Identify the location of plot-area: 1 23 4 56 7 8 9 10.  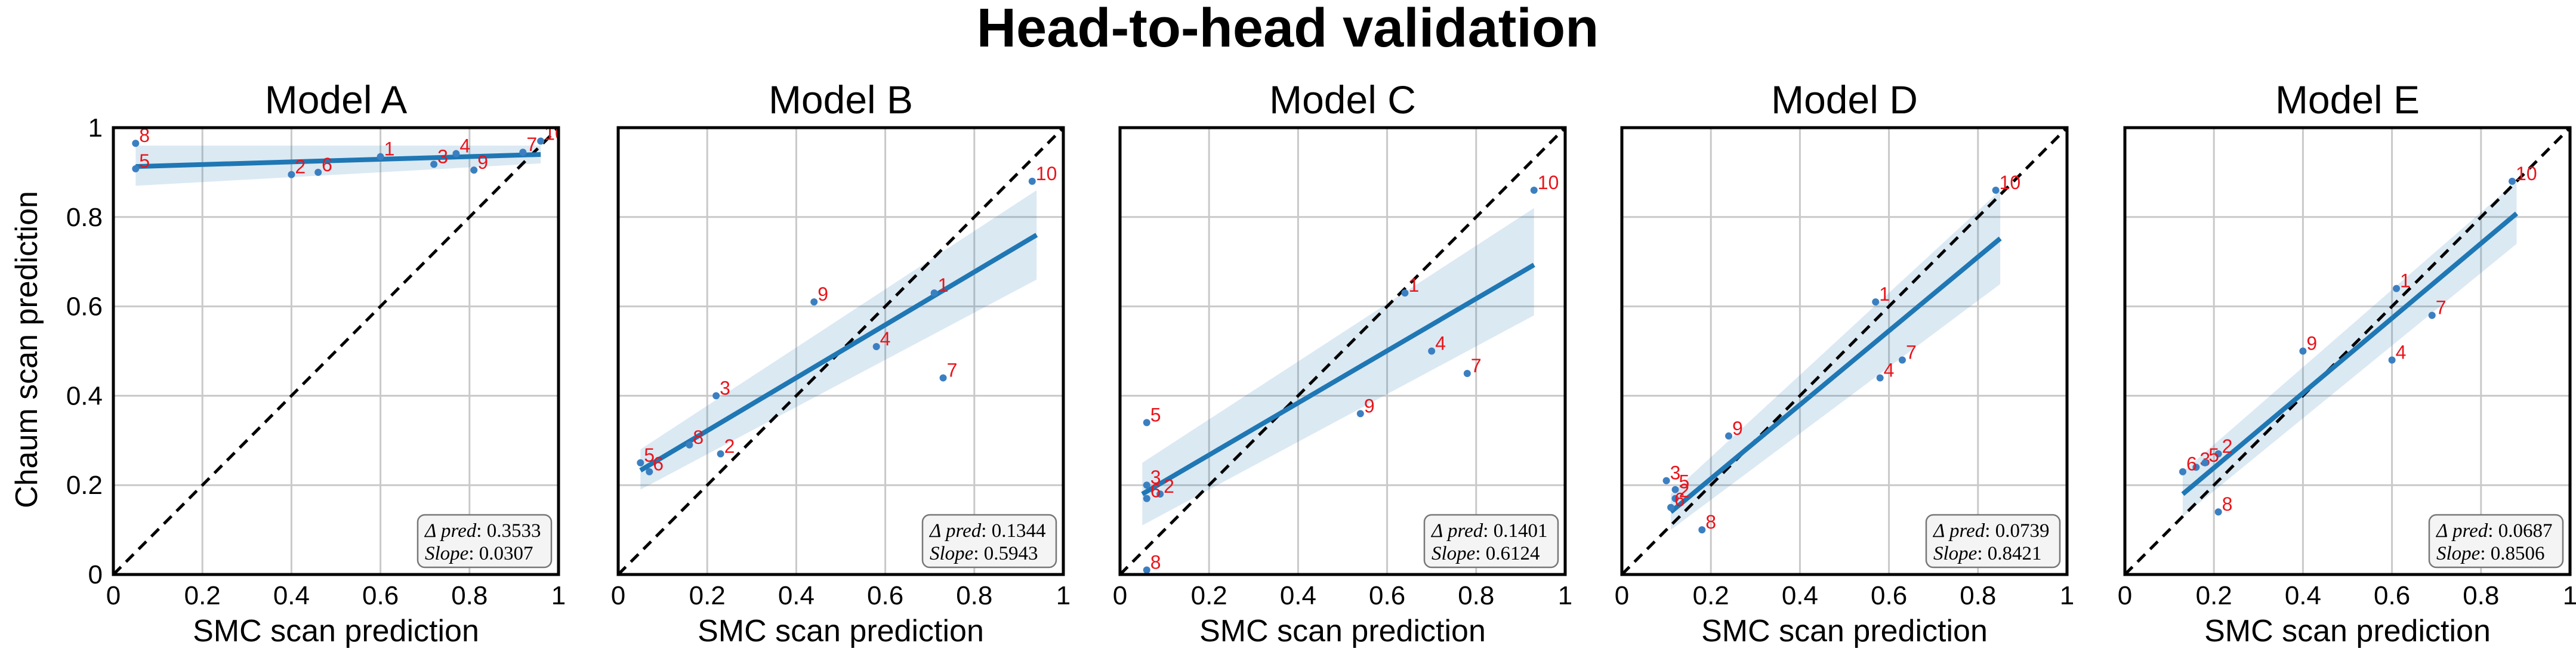
(1845, 351).